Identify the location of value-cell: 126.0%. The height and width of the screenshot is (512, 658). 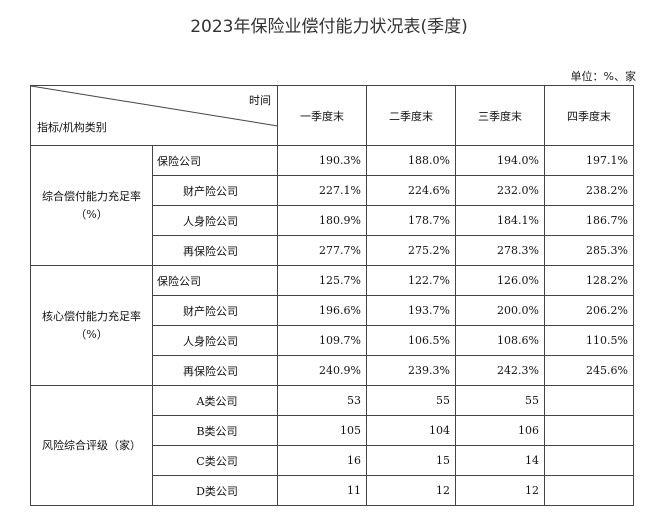
(500, 280).